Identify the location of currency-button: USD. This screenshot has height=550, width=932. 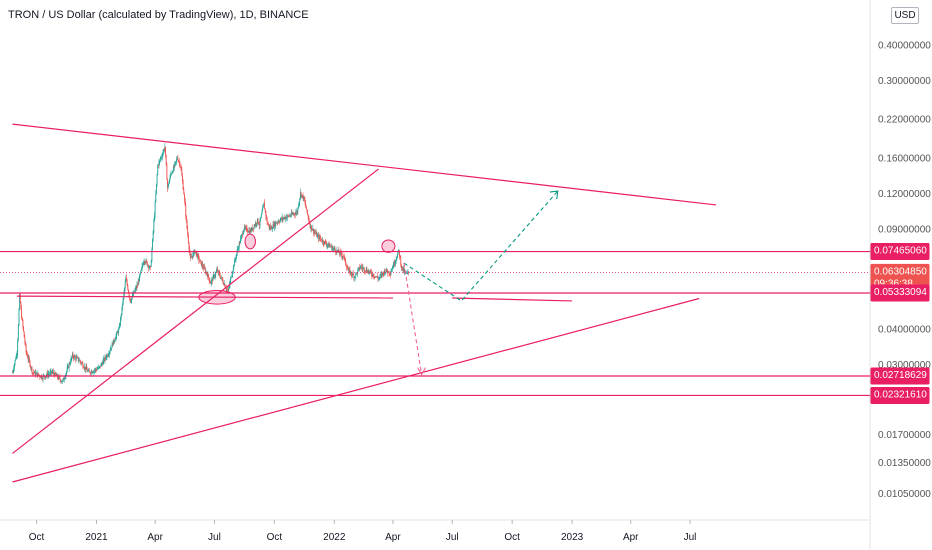
(905, 15).